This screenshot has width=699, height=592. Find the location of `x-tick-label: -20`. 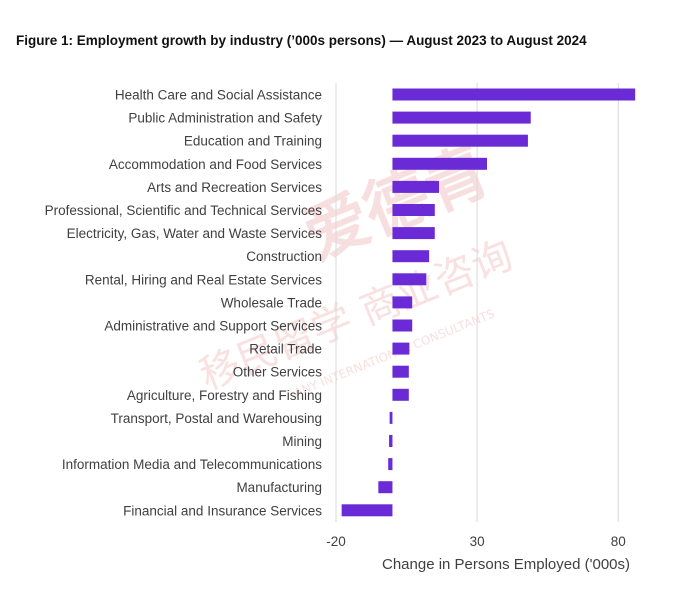

x-tick-label: -20 is located at coordinates (336, 541).